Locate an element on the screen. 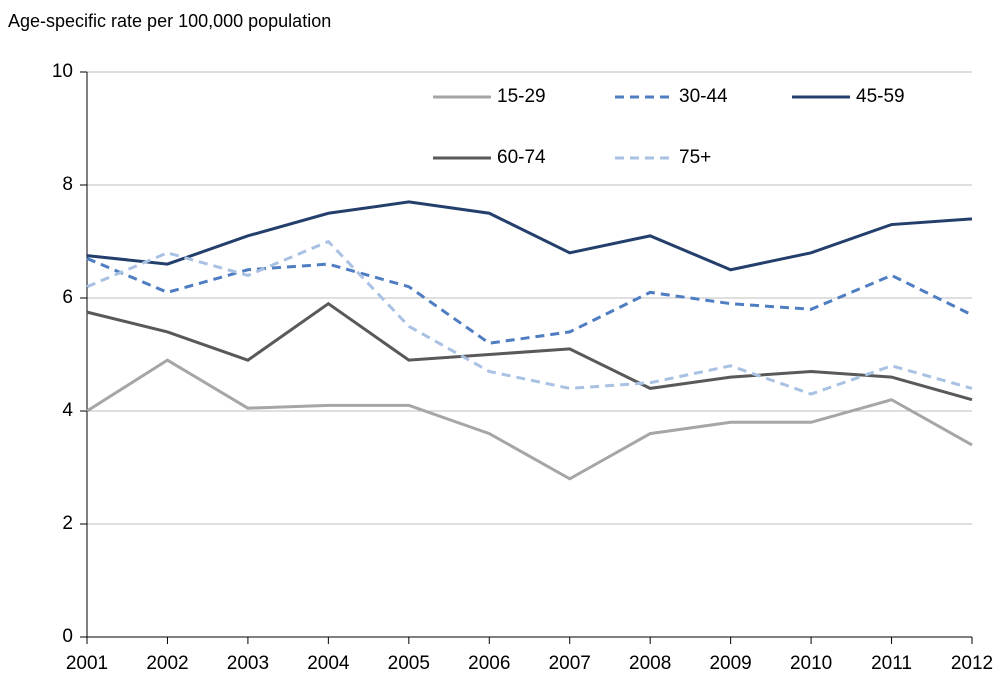 The height and width of the screenshot is (685, 1002). x-tick-label: 2004 is located at coordinates (328, 663).